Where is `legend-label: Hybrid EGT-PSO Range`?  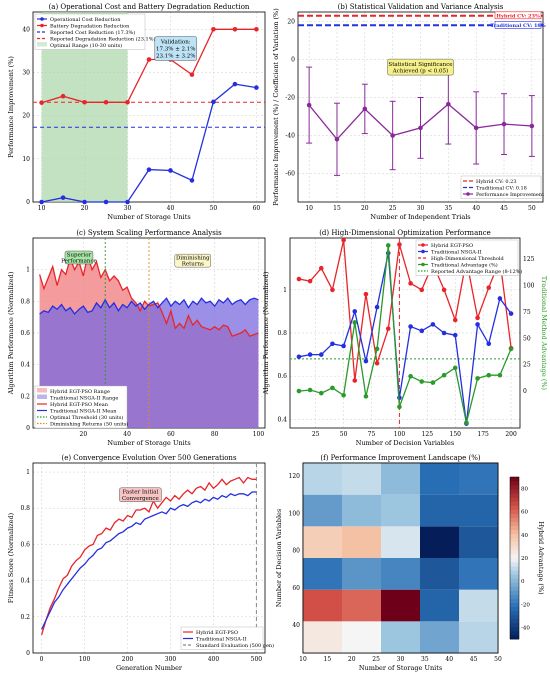 legend-label: Hybrid EGT-PSO Range is located at coordinates (80, 392).